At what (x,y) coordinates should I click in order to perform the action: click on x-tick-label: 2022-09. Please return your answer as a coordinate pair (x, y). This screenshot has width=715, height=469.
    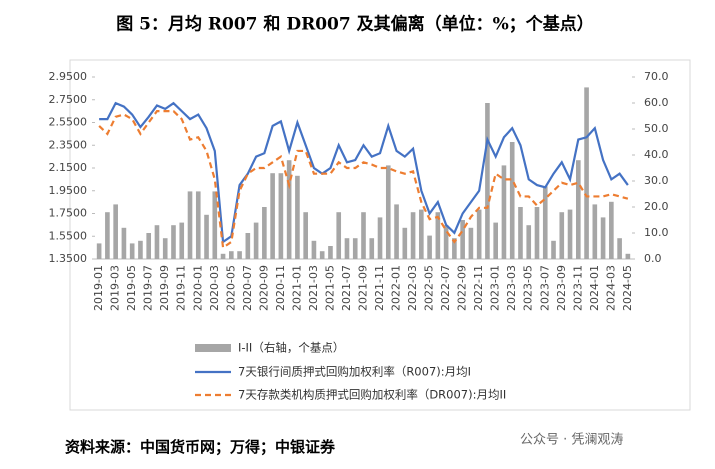
    Looking at the image, I should click on (462, 288).